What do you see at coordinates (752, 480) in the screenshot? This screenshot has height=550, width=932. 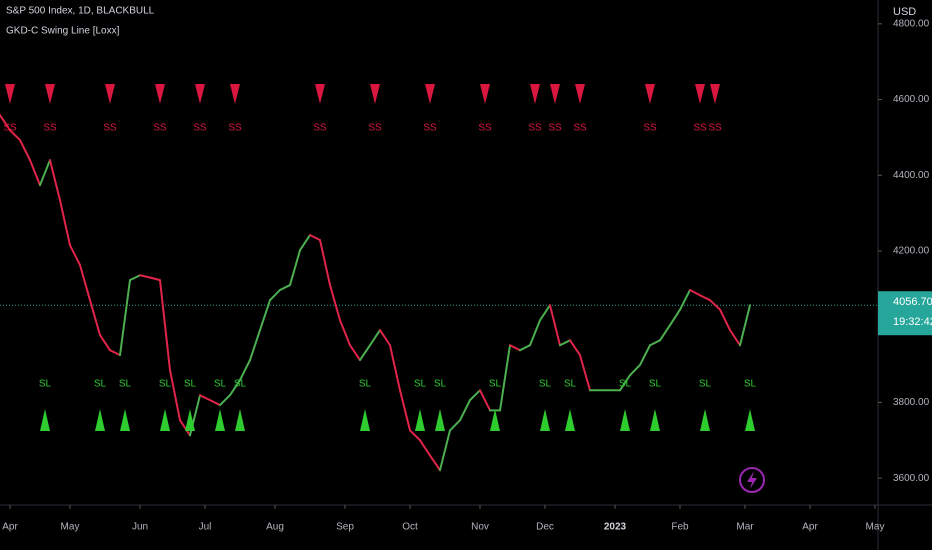 I see `lightning-icon` at bounding box center [752, 480].